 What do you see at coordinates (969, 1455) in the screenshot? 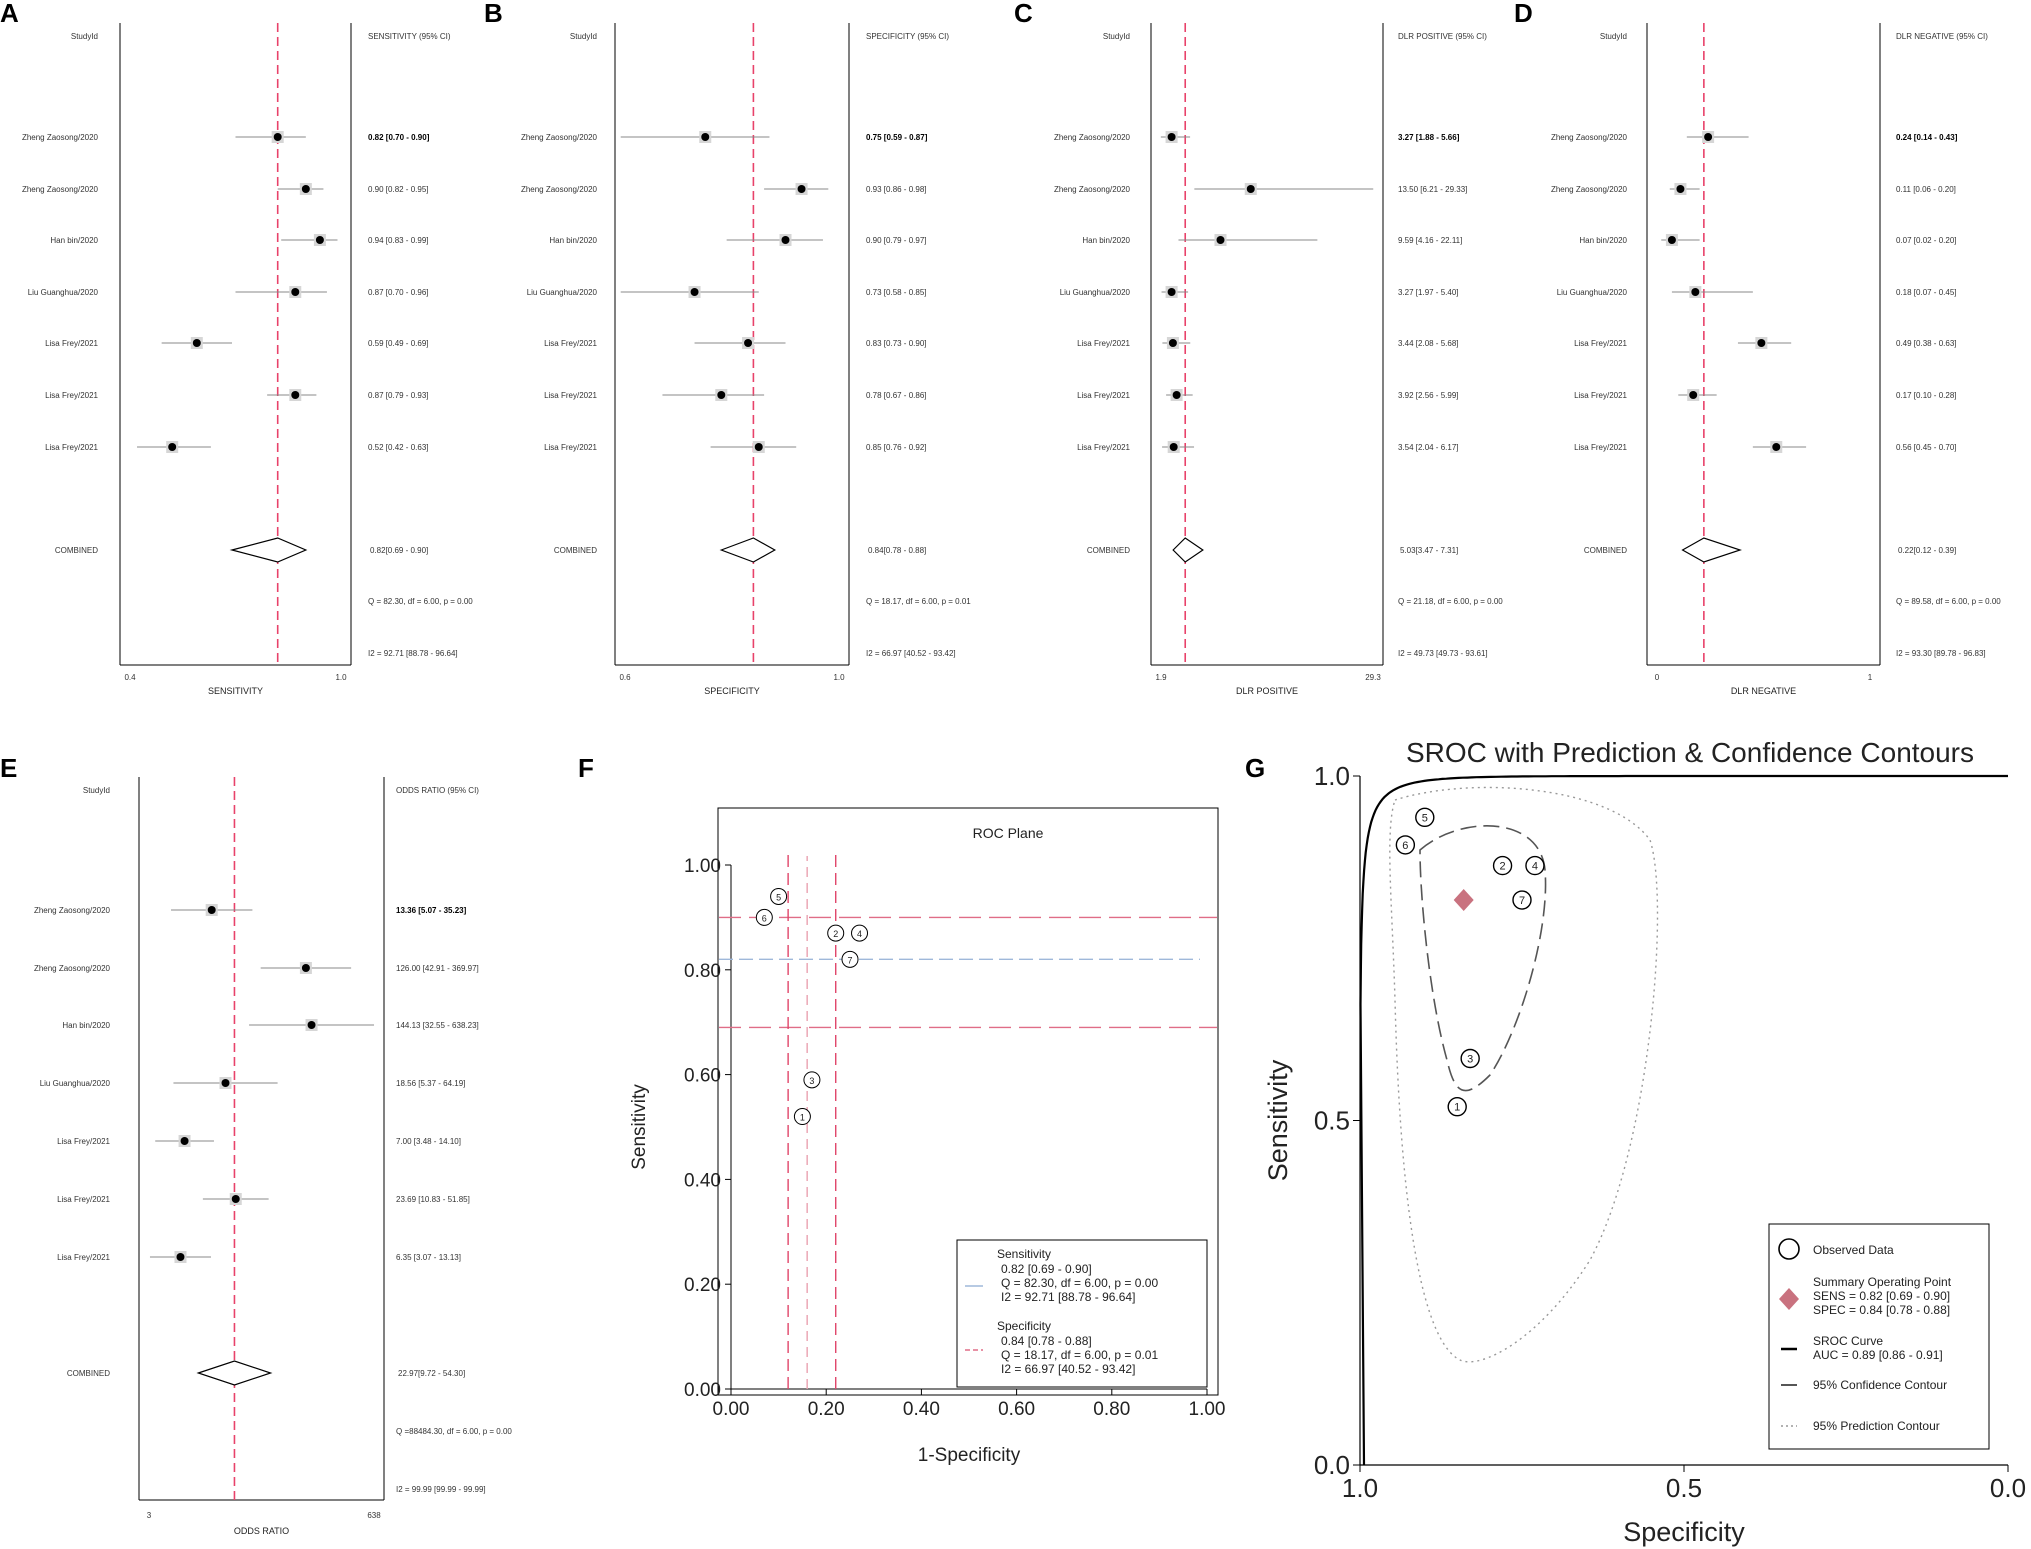
I see `roc-xlabel: 1-Specificity` at bounding box center [969, 1455].